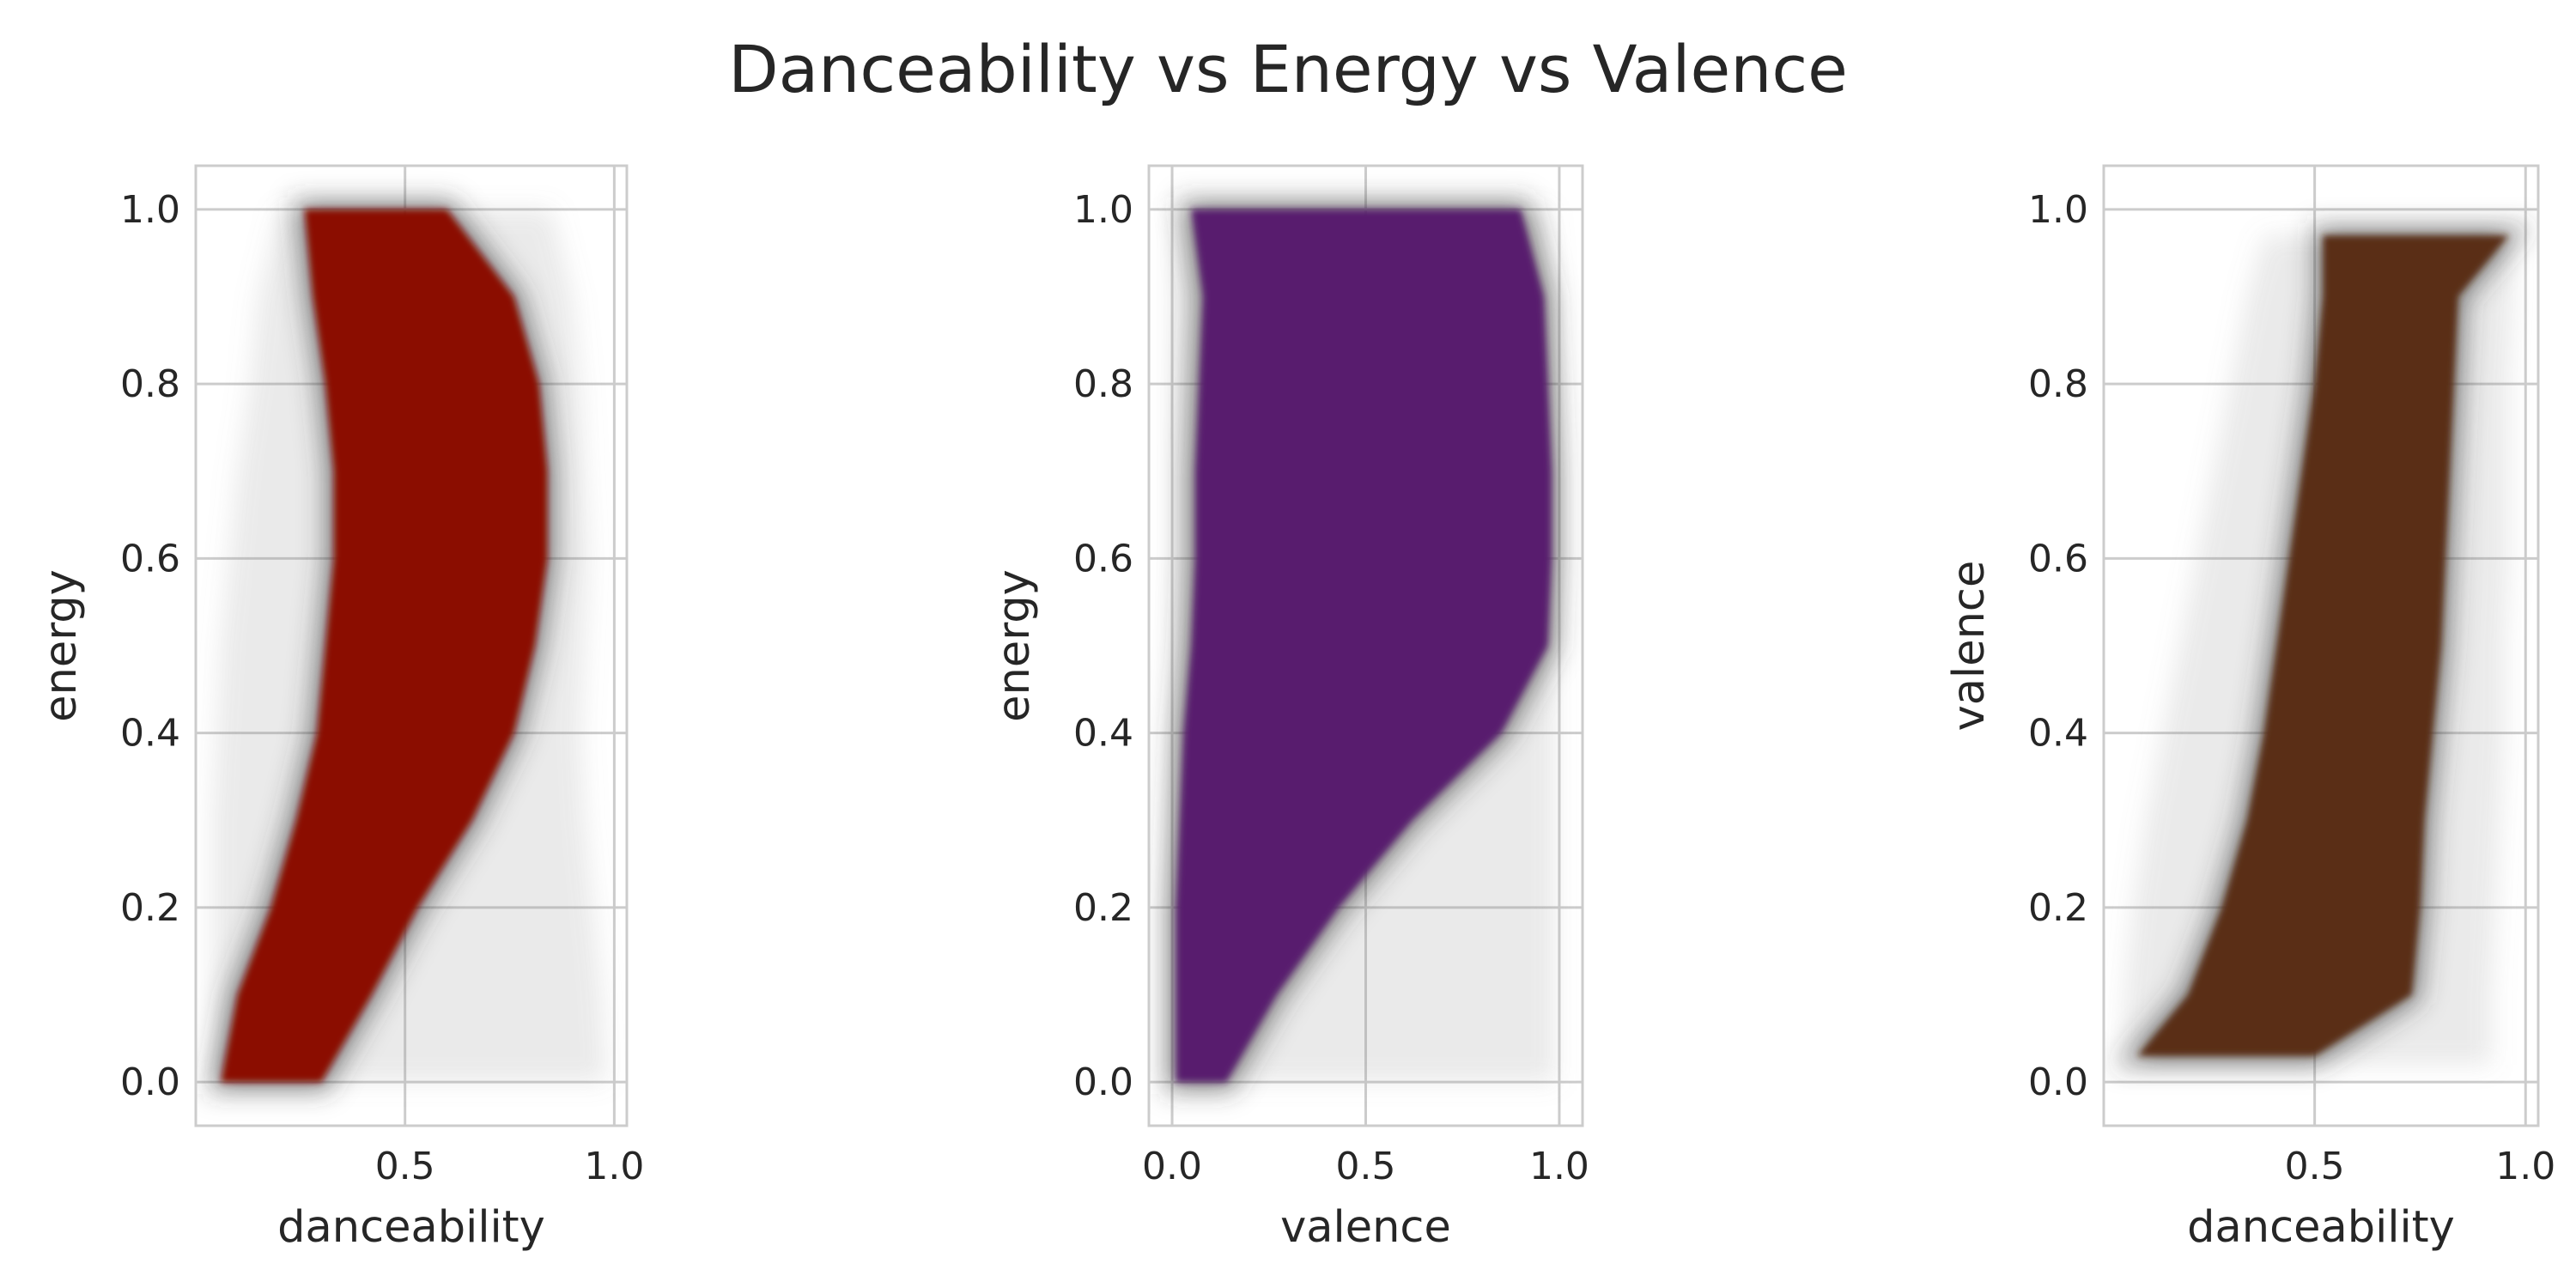  I want to click on figure-title: Danceability vs Energy vs Valence, so click(1288, 69).